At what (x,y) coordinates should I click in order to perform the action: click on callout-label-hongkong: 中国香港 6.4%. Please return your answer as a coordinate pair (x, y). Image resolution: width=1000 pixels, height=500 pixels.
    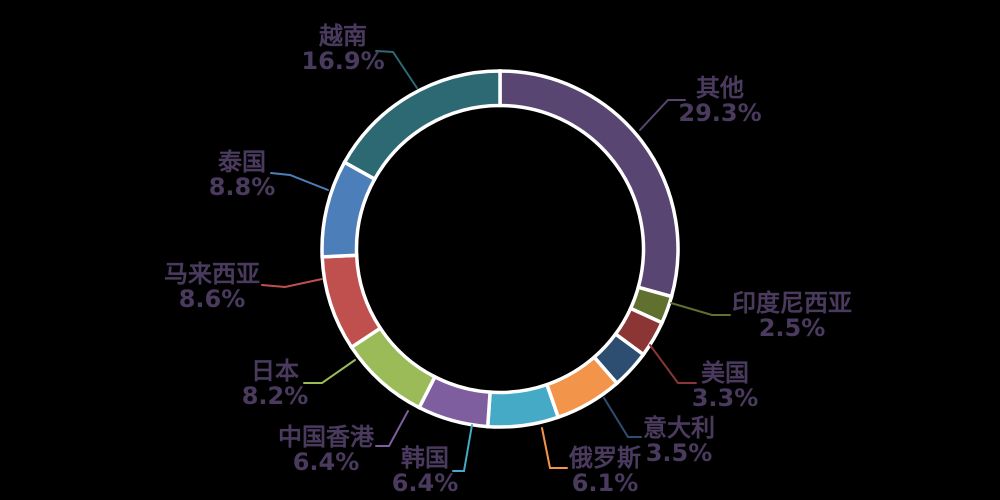
    Looking at the image, I should click on (326, 450).